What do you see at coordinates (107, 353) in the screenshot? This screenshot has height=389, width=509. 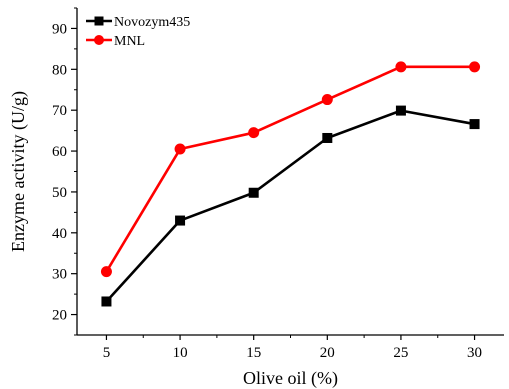 I see `x-tick-label: 5` at bounding box center [107, 353].